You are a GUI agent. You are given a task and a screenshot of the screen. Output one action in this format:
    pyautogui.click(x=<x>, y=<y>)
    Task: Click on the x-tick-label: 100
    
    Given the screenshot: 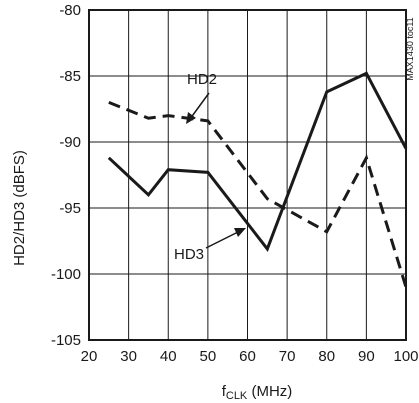 What is the action you would take?
    pyautogui.click(x=405, y=356)
    